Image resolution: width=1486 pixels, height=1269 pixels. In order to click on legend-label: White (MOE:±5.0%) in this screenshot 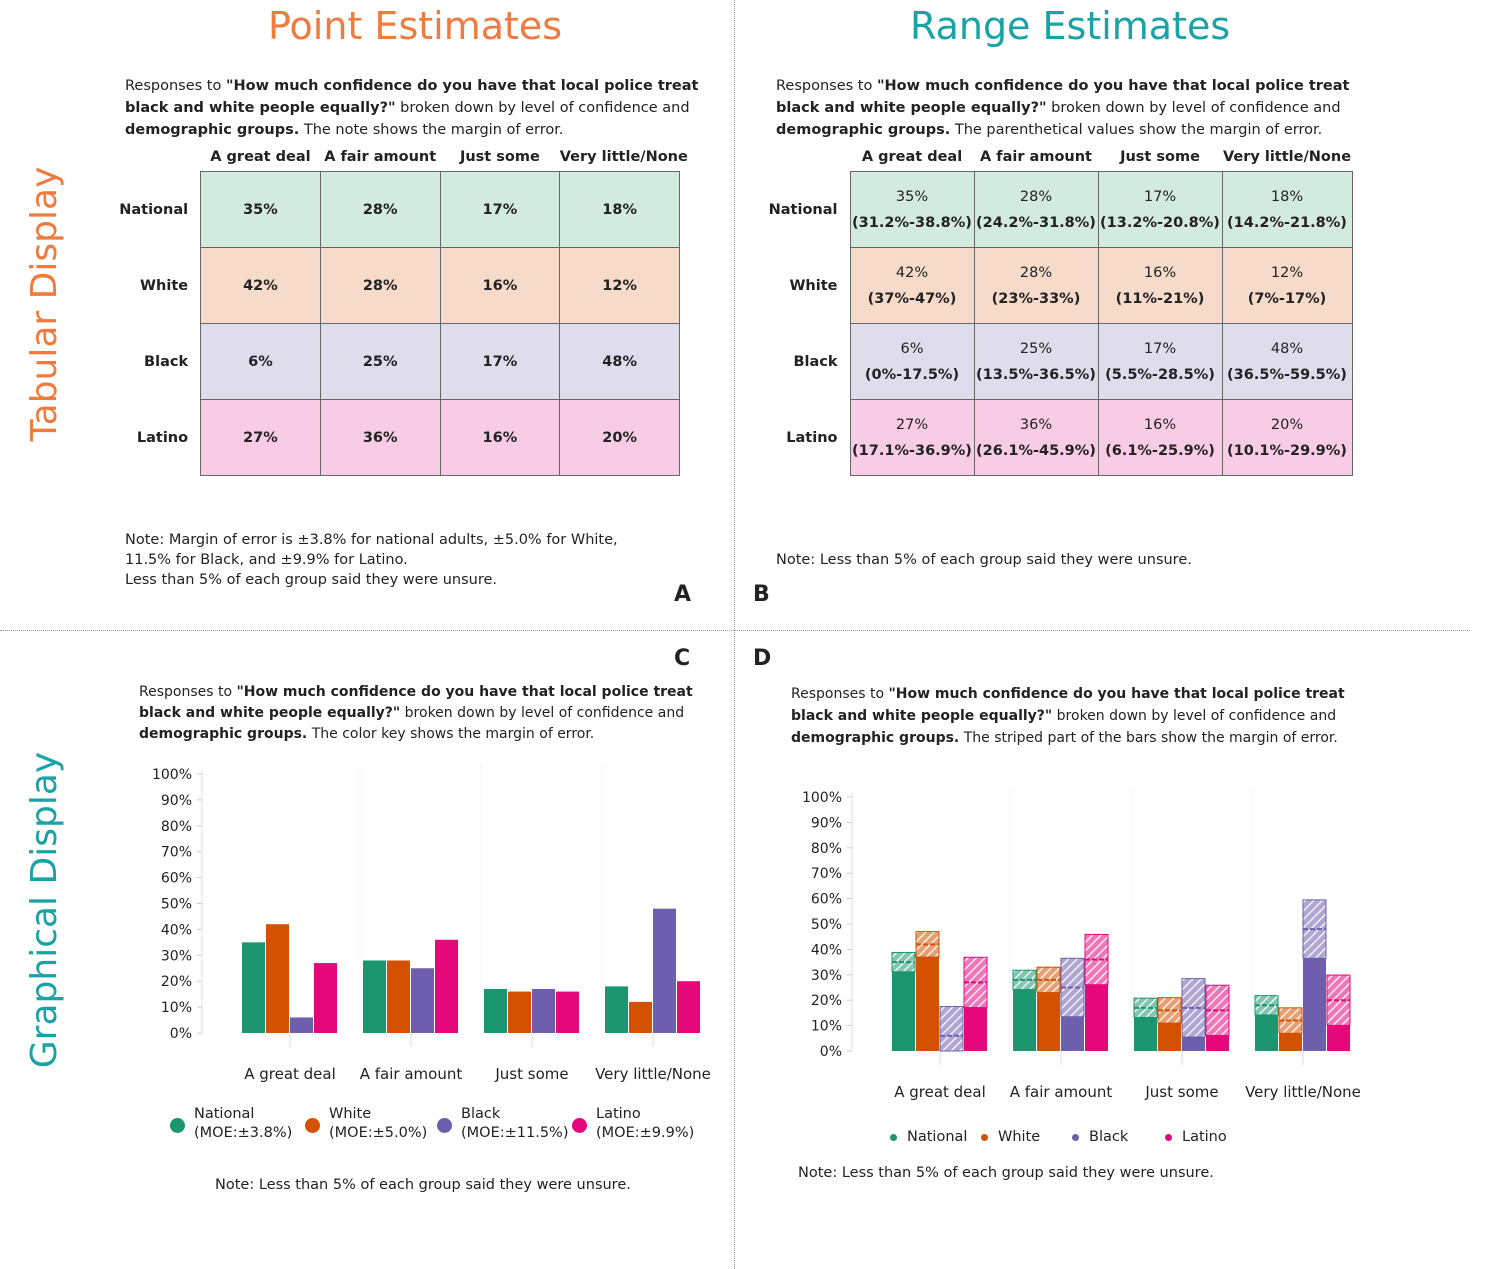, I will do `click(378, 1123)`.